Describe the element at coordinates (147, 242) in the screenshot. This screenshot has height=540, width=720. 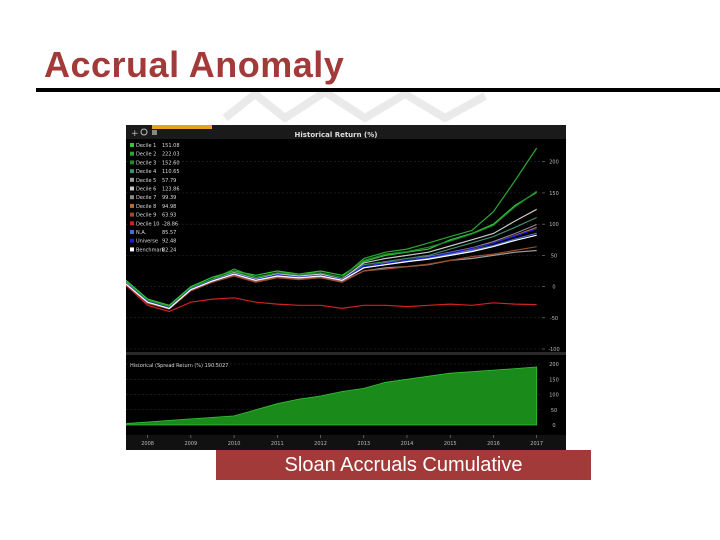
I see `legend-name: Universe` at that location.